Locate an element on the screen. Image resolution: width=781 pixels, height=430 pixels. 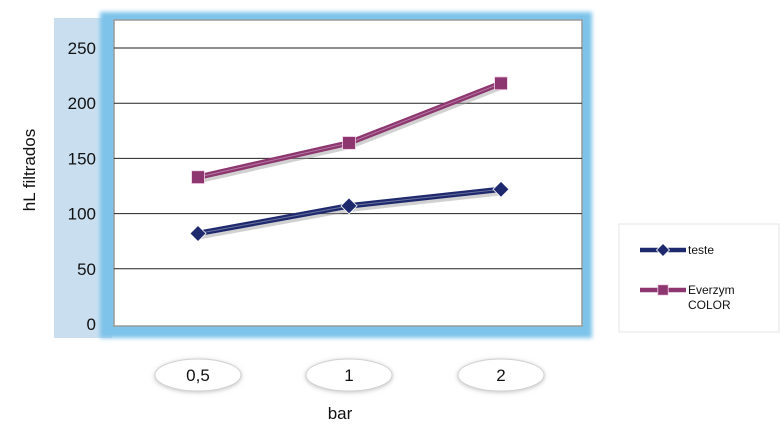
legend-label: Everzym COLOR is located at coordinates (711, 297).